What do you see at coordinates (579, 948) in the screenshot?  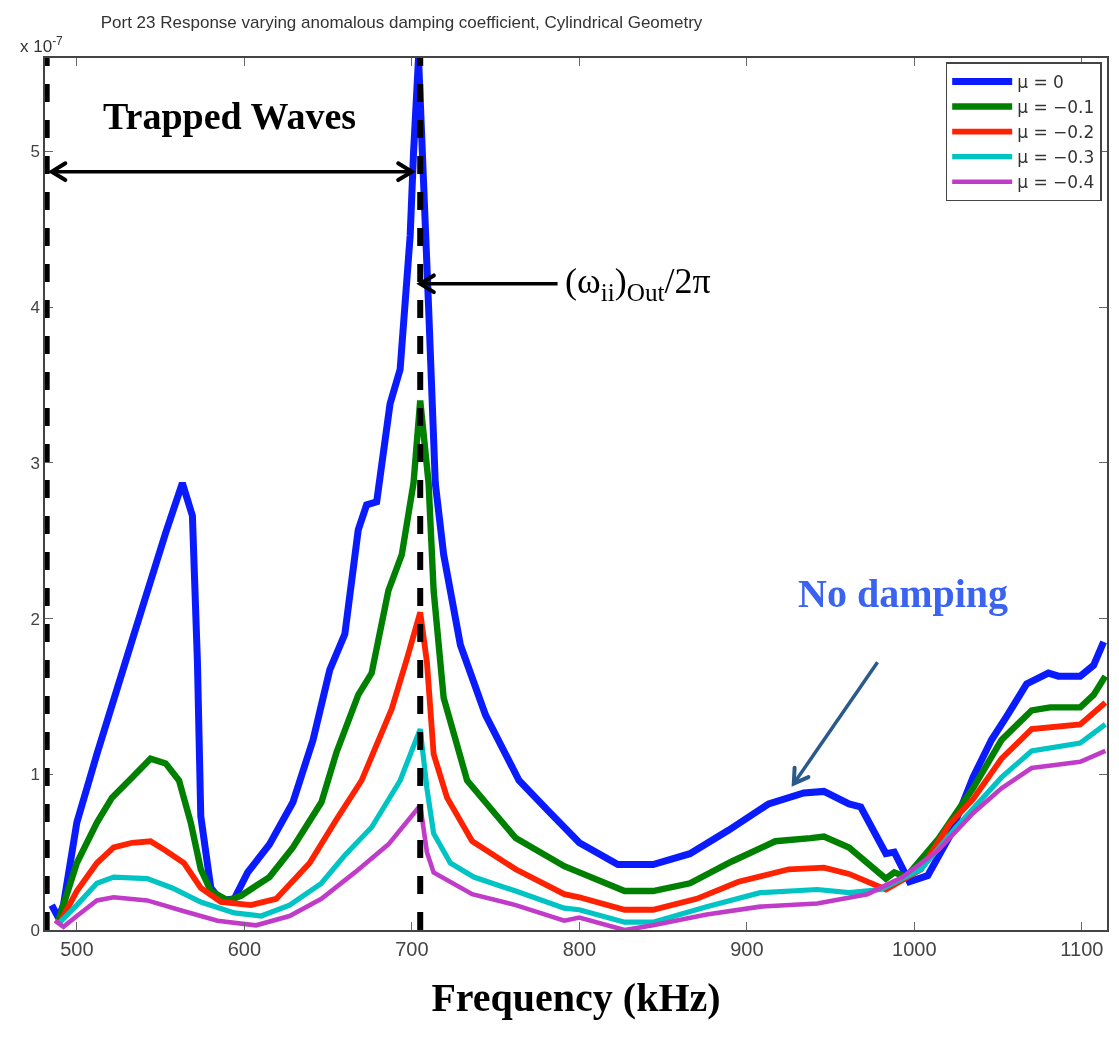 I see `x-tick-label: 800` at bounding box center [579, 948].